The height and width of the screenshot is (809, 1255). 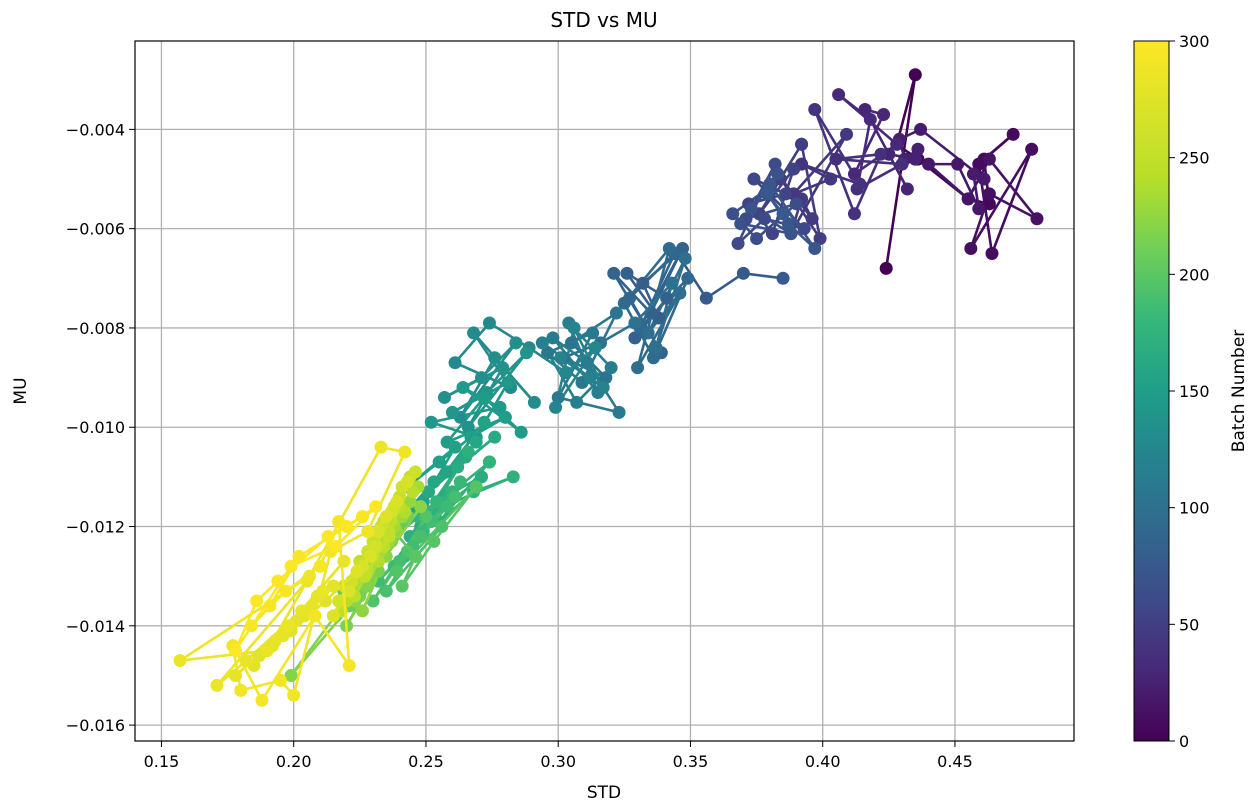 What do you see at coordinates (95, 229) in the screenshot?
I see `y-tick-label: −0.006` at bounding box center [95, 229].